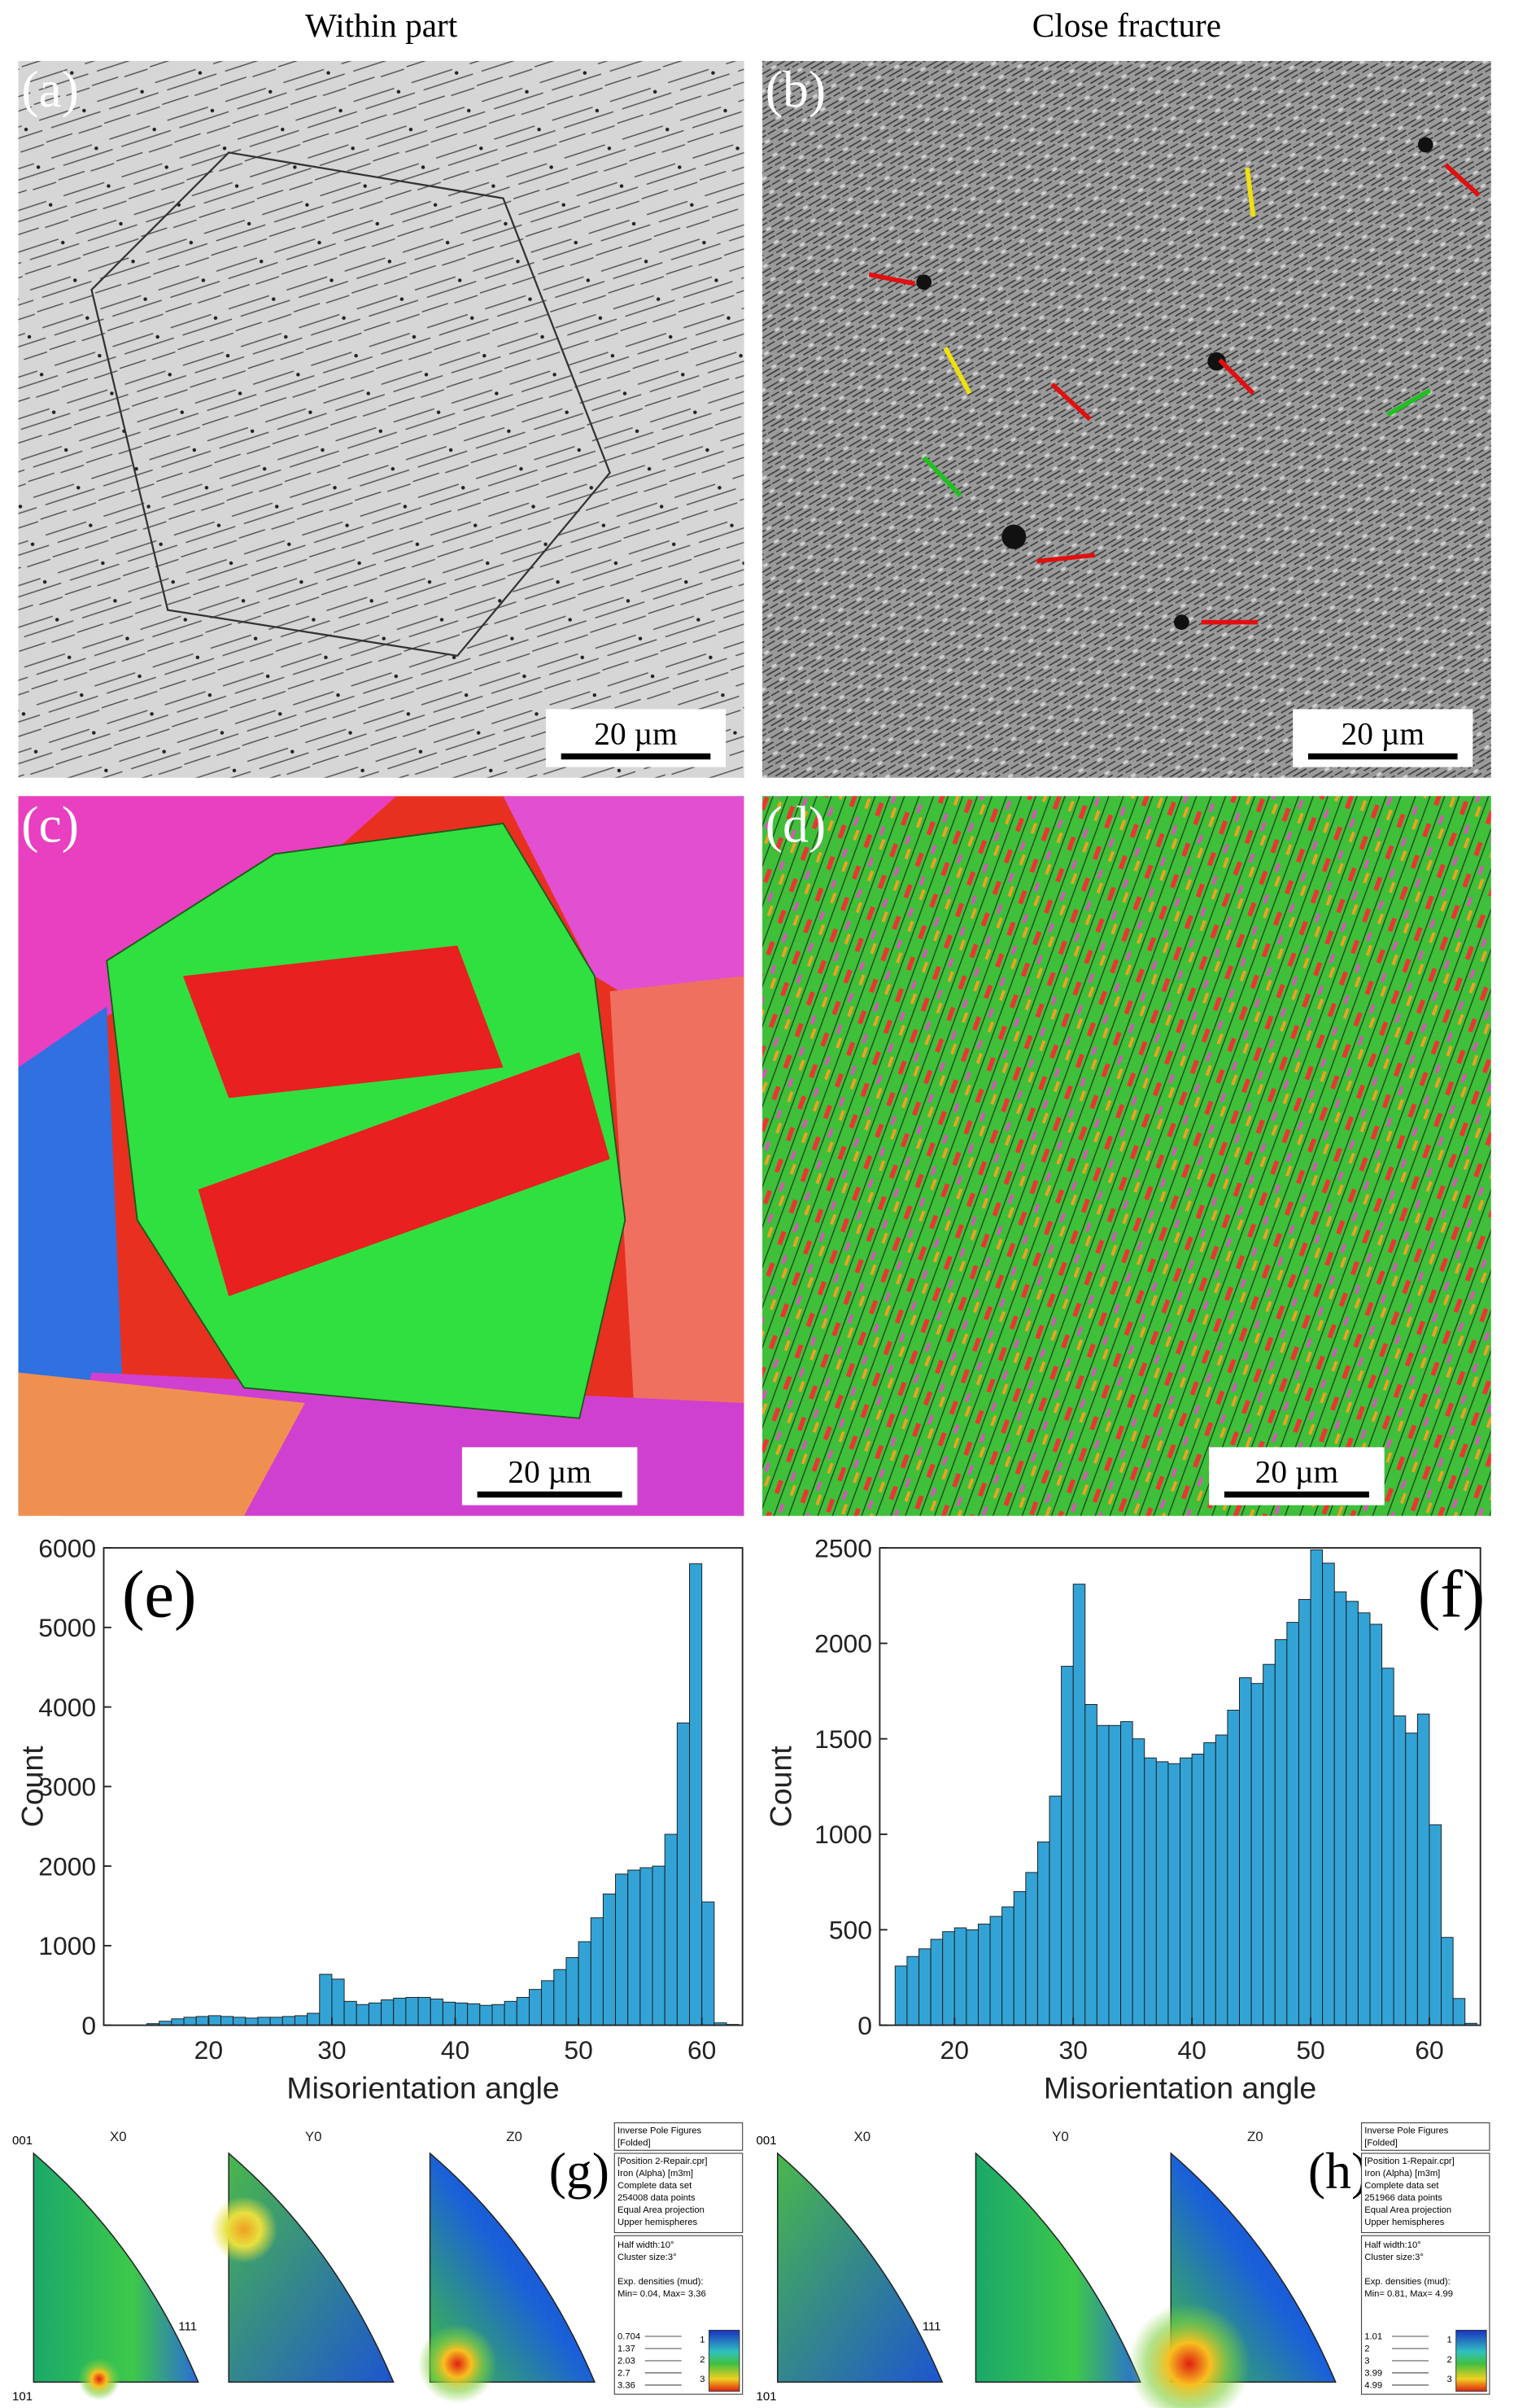 Image resolution: width=1514 pixels, height=2408 pixels. Describe the element at coordinates (208, 2050) in the screenshot. I see `x-tick-label: 20` at that location.